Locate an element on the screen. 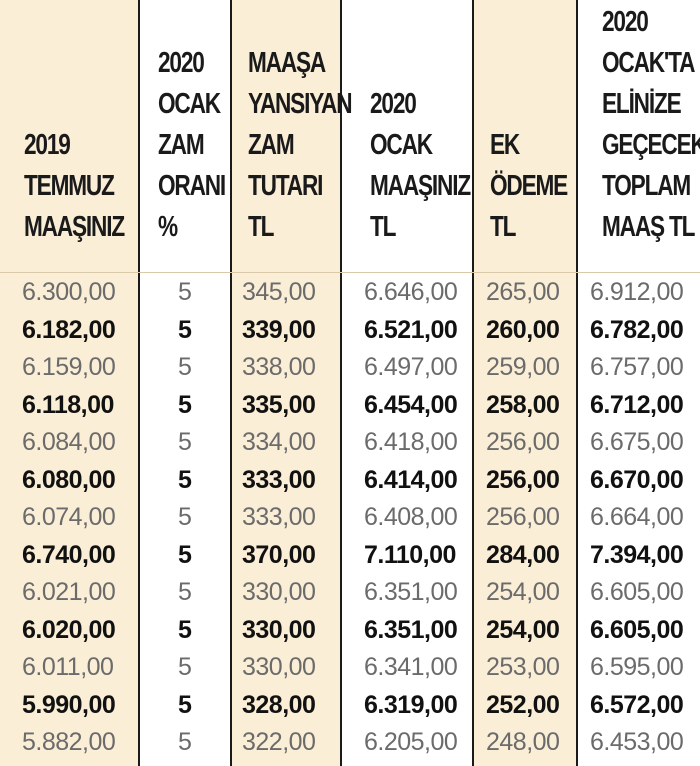 The height and width of the screenshot is (766, 700). cell: 6.572,00 is located at coordinates (637, 704).